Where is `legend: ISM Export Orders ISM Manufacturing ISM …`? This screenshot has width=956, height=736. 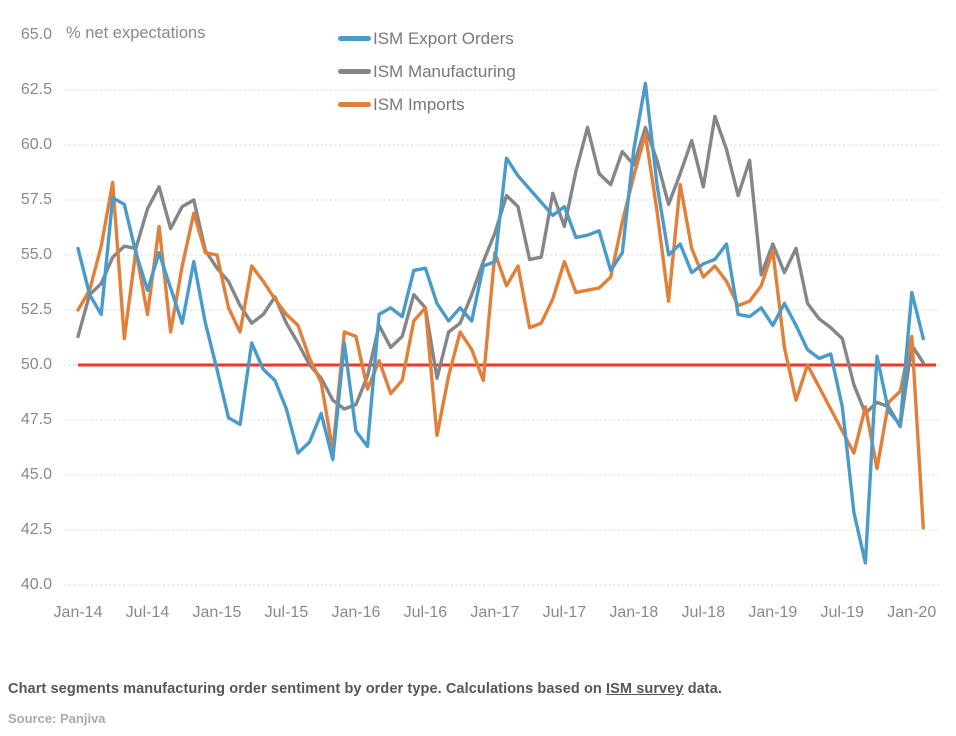 legend: ISM Export Orders ISM Manufacturing ISM … is located at coordinates (427, 71).